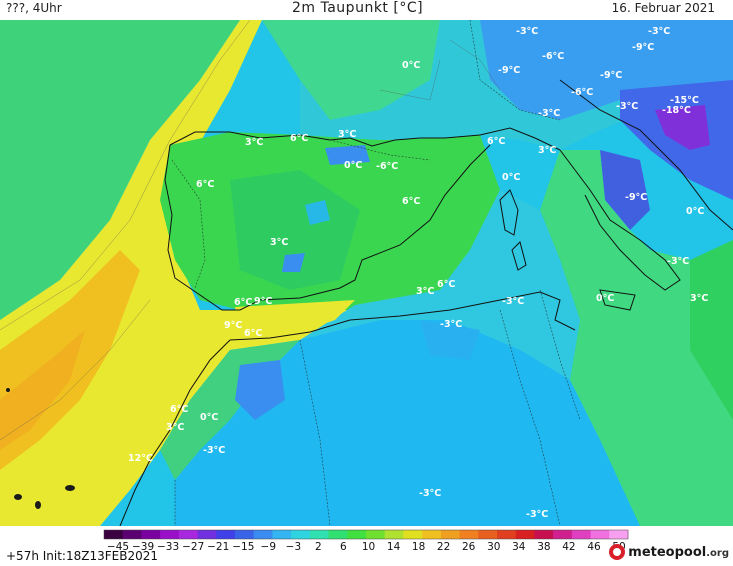 The width and height of the screenshot is (733, 566). Describe the element at coordinates (317, 212) in the screenshot. I see `meseta-spot` at that location.